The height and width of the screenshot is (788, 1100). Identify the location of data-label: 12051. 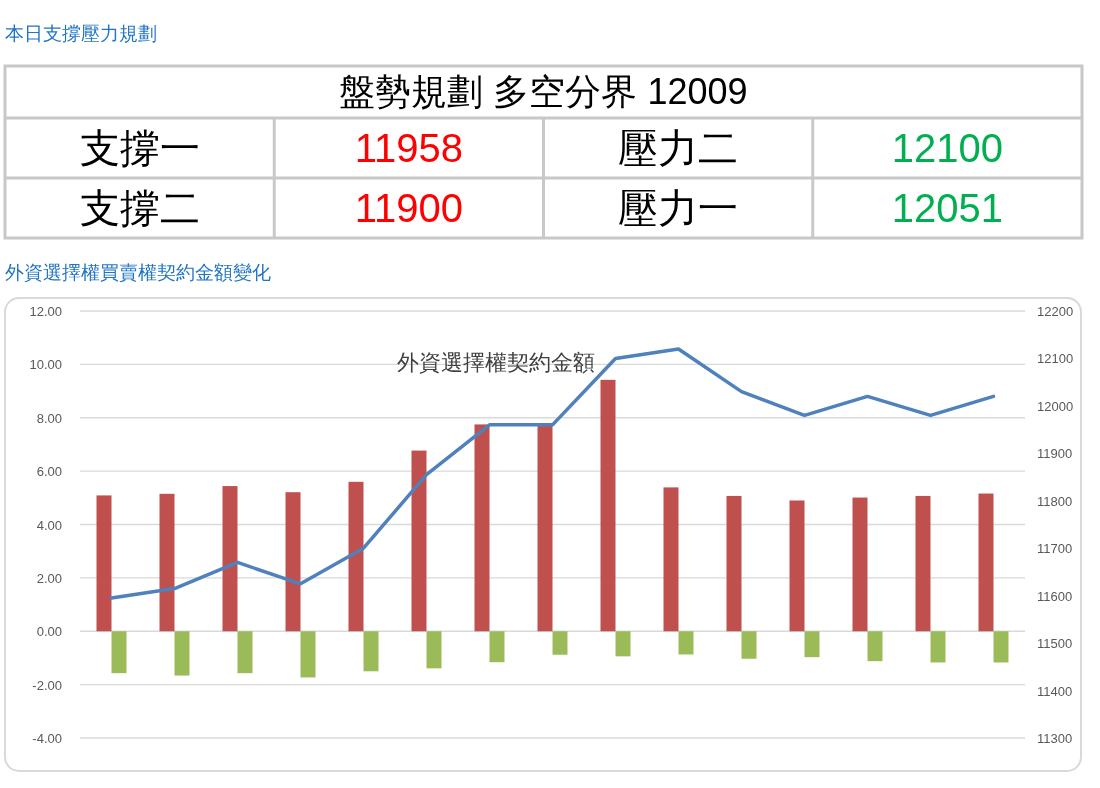
(947, 208).